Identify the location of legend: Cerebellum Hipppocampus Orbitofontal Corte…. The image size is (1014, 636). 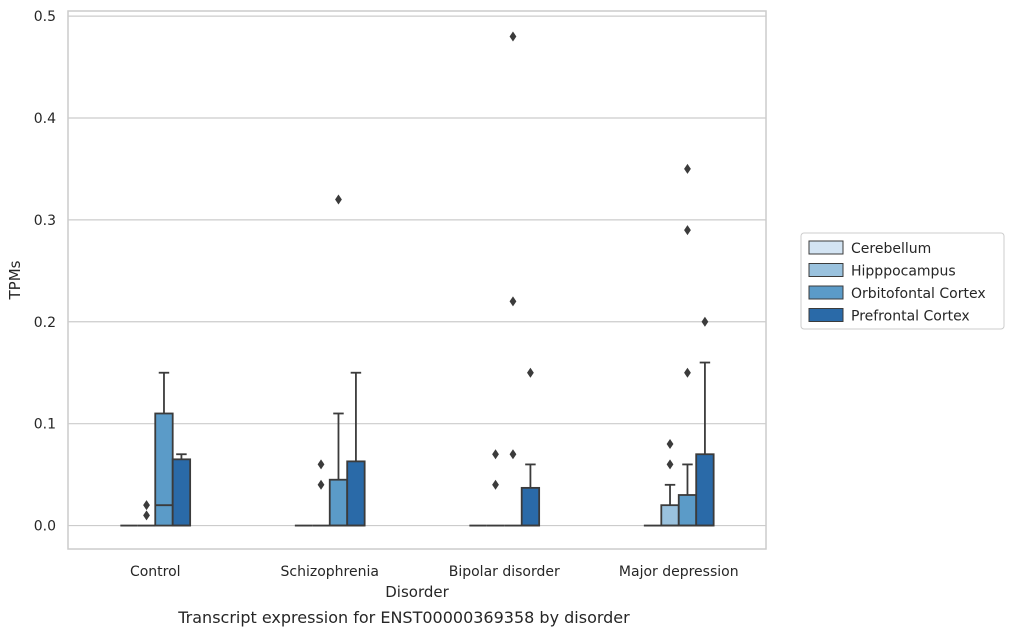
(902, 281).